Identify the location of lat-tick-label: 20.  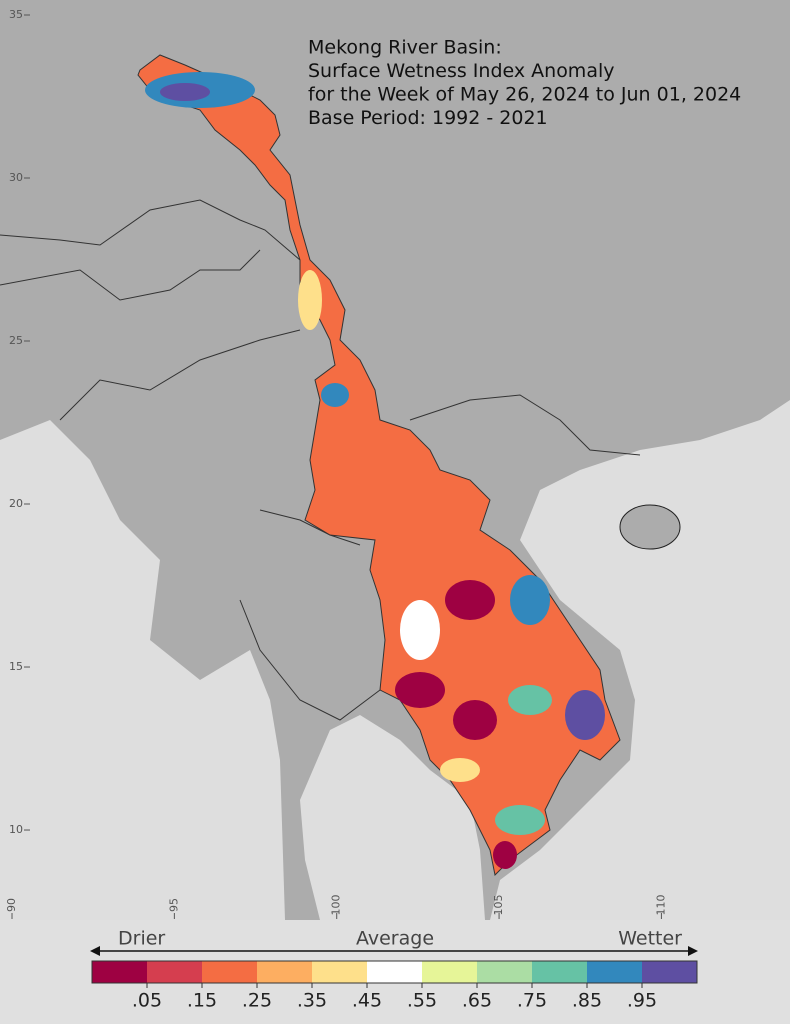
(16, 503).